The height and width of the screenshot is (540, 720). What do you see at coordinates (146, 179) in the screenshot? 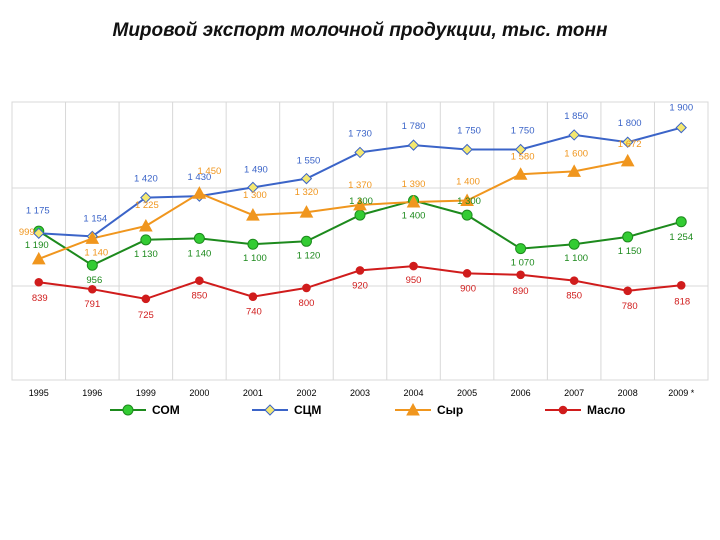
I see `data-label-СЦМ: 1 420` at bounding box center [146, 179].